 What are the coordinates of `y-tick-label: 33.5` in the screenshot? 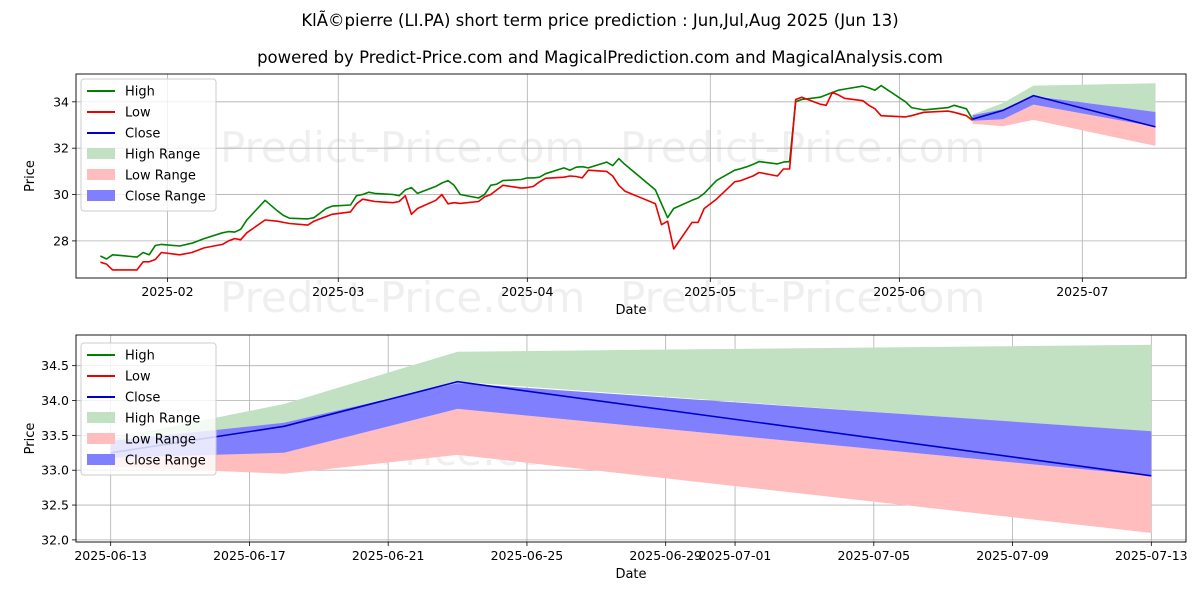 It's located at (55, 435).